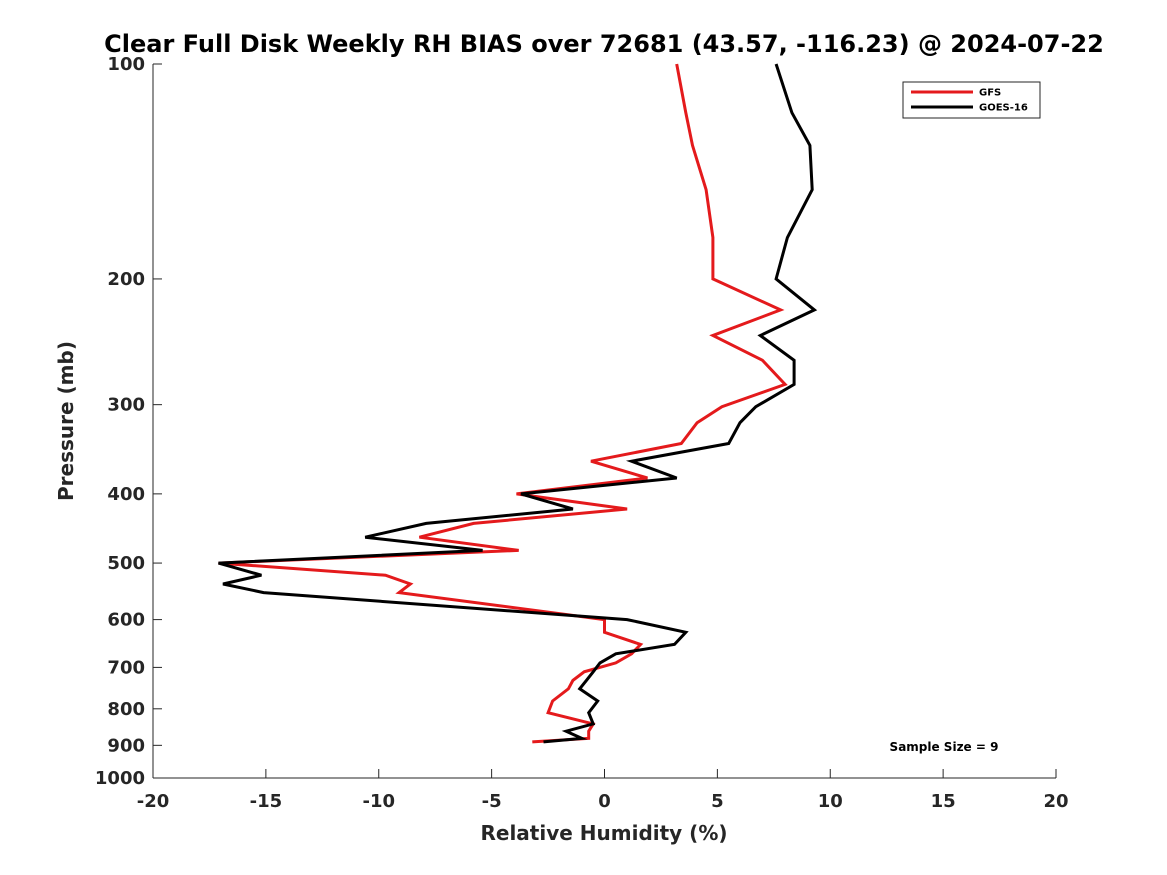  What do you see at coordinates (717, 801) in the screenshot?
I see `x-tick-label: 5` at bounding box center [717, 801].